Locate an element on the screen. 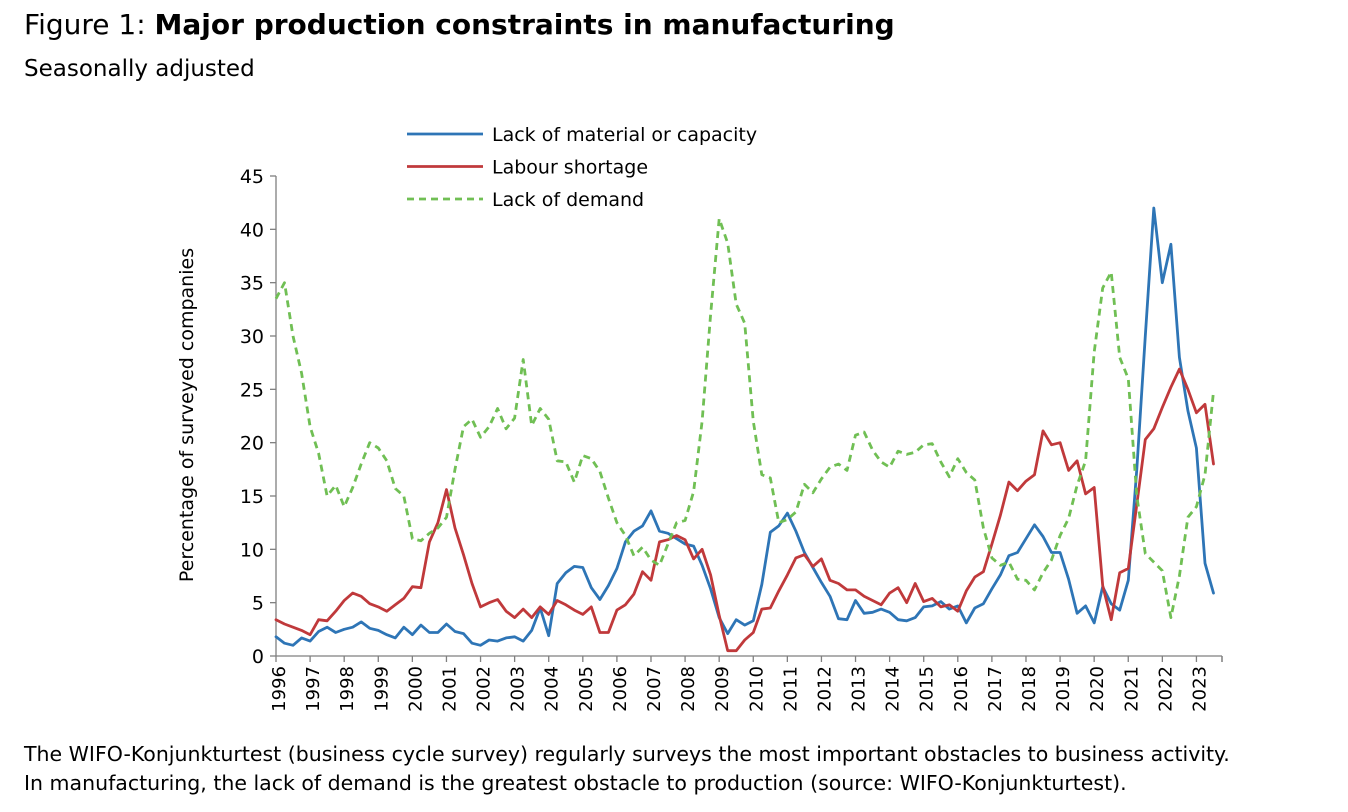  x-tick-label: 2022 is located at coordinates (1165, 689).